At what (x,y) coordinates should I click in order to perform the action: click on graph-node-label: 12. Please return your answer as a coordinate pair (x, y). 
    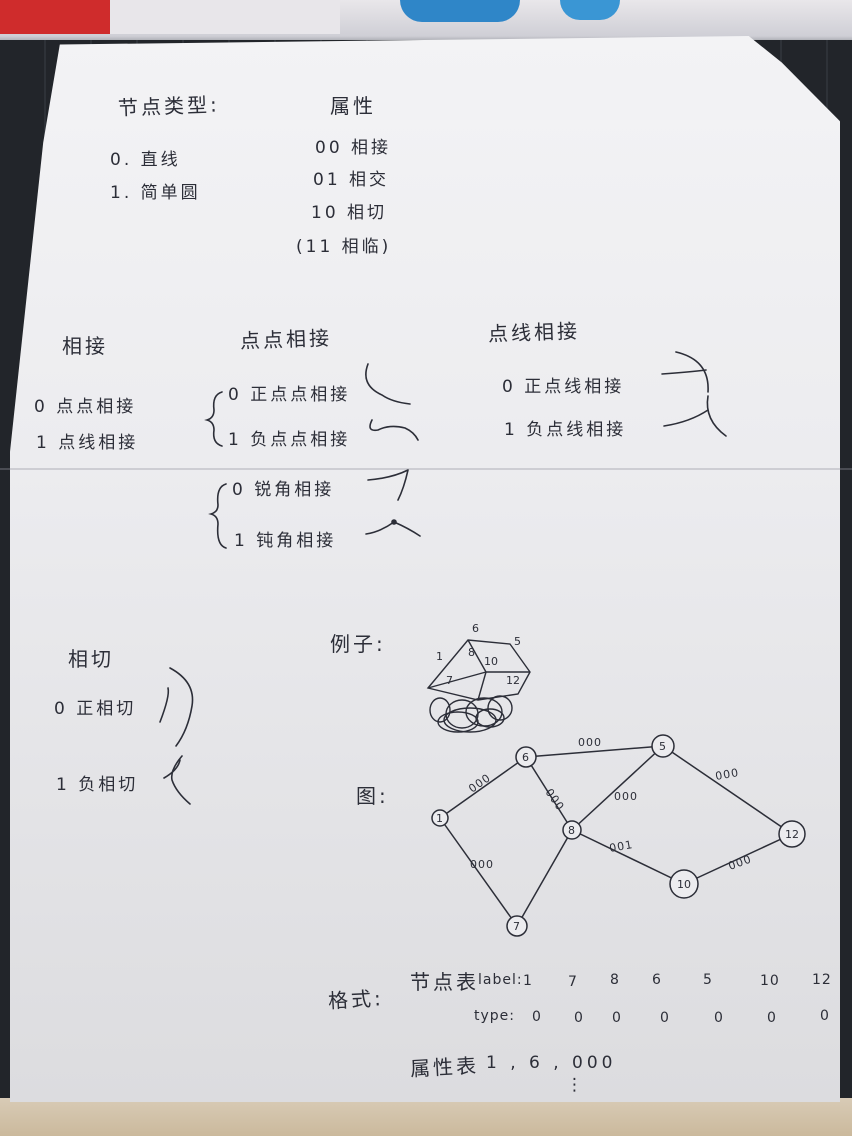
    Looking at the image, I should click on (792, 834).